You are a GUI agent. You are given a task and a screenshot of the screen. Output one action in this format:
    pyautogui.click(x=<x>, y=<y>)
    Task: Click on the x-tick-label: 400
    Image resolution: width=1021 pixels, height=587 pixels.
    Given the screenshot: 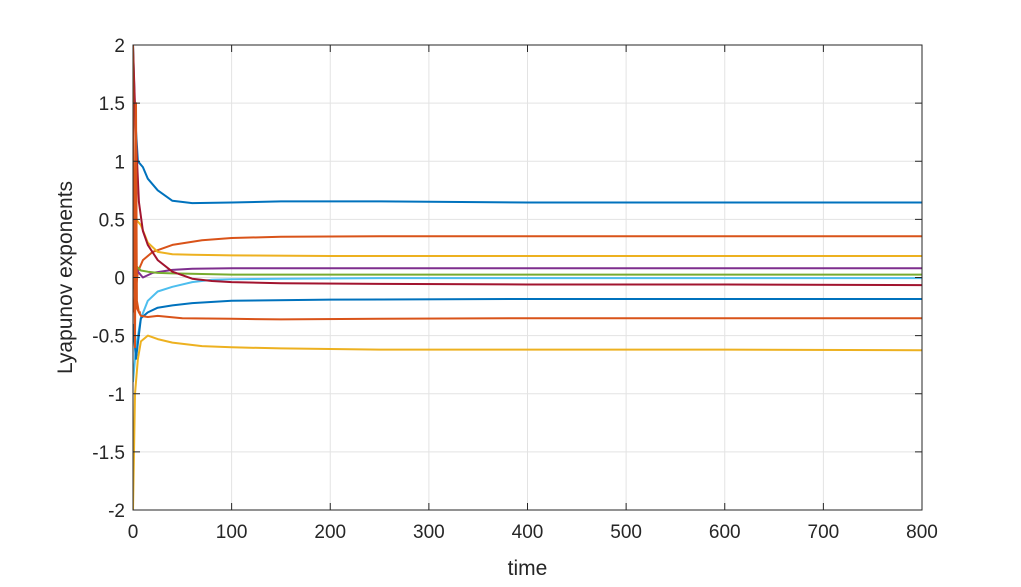 What is the action you would take?
    pyautogui.click(x=528, y=532)
    